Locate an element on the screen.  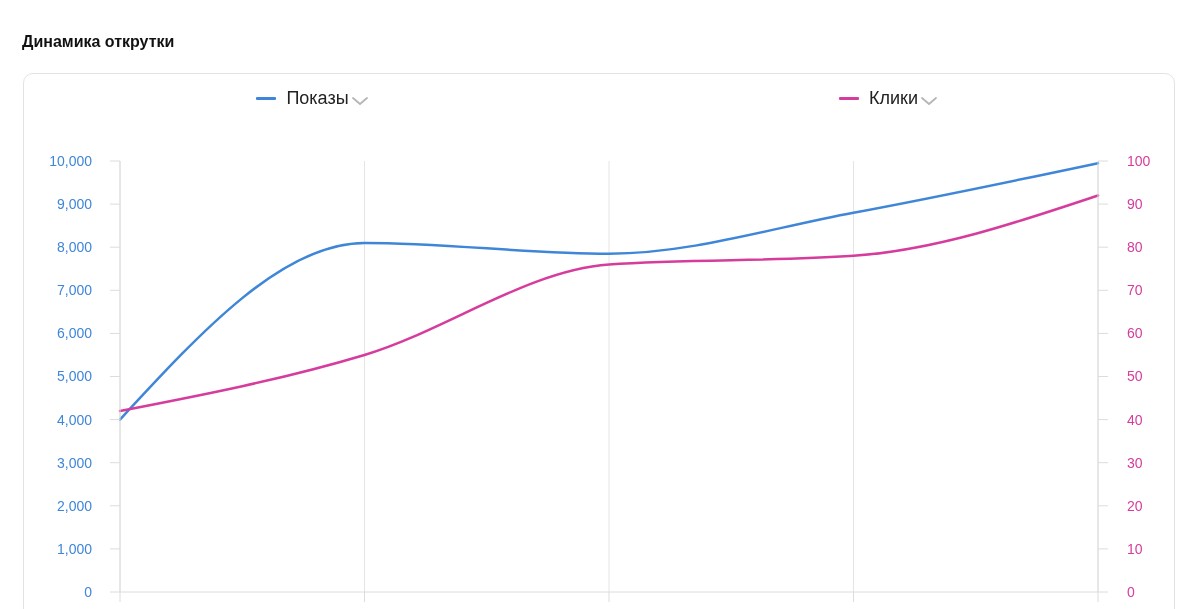
y-tick-label: 10,000 is located at coordinates (71, 160).